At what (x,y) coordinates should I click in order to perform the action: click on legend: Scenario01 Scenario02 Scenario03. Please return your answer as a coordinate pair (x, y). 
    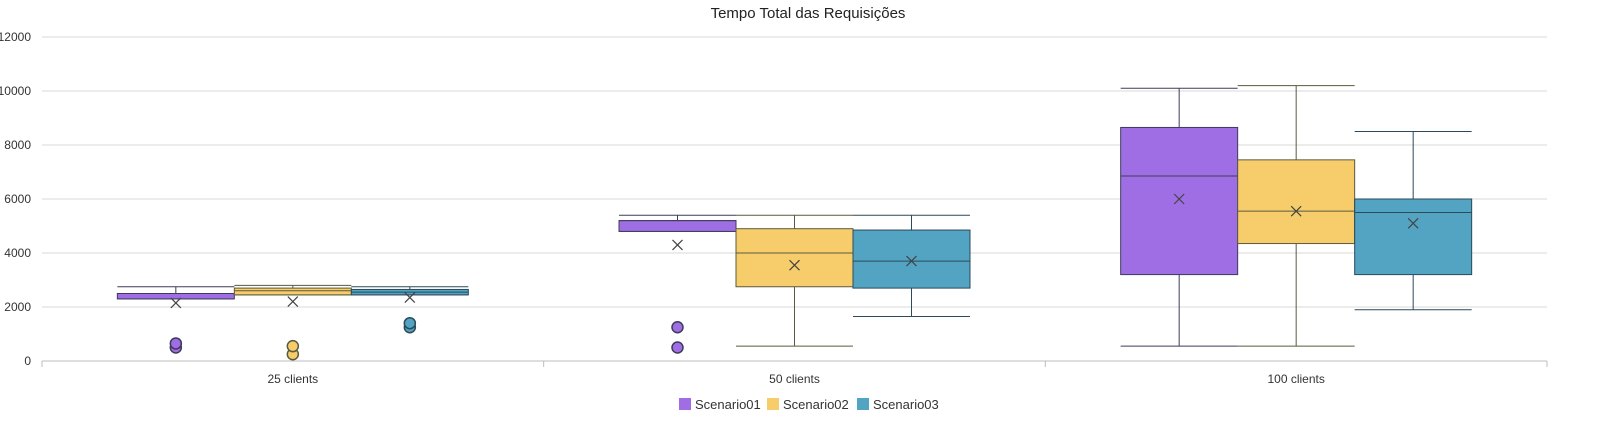
    Looking at the image, I should click on (809, 404).